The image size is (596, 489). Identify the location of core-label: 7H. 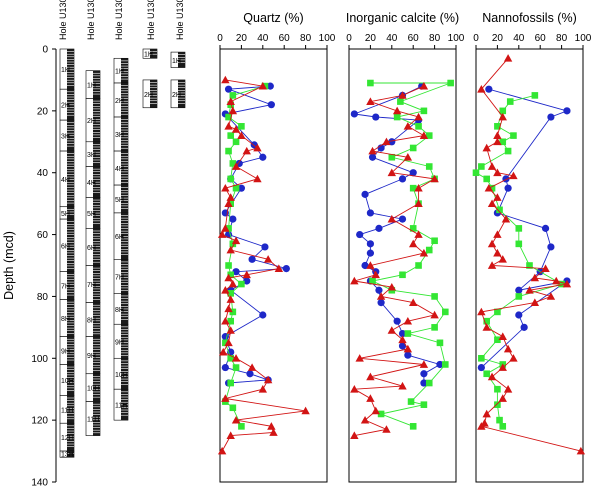
(119, 277).